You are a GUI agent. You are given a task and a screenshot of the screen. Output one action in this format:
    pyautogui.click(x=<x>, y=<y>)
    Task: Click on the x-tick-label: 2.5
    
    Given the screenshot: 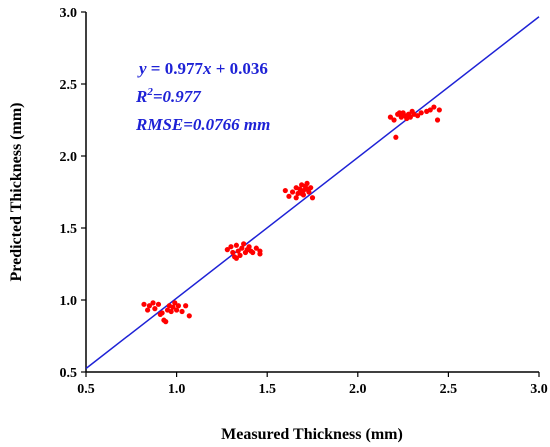 What is the action you would take?
    pyautogui.click(x=449, y=389)
    